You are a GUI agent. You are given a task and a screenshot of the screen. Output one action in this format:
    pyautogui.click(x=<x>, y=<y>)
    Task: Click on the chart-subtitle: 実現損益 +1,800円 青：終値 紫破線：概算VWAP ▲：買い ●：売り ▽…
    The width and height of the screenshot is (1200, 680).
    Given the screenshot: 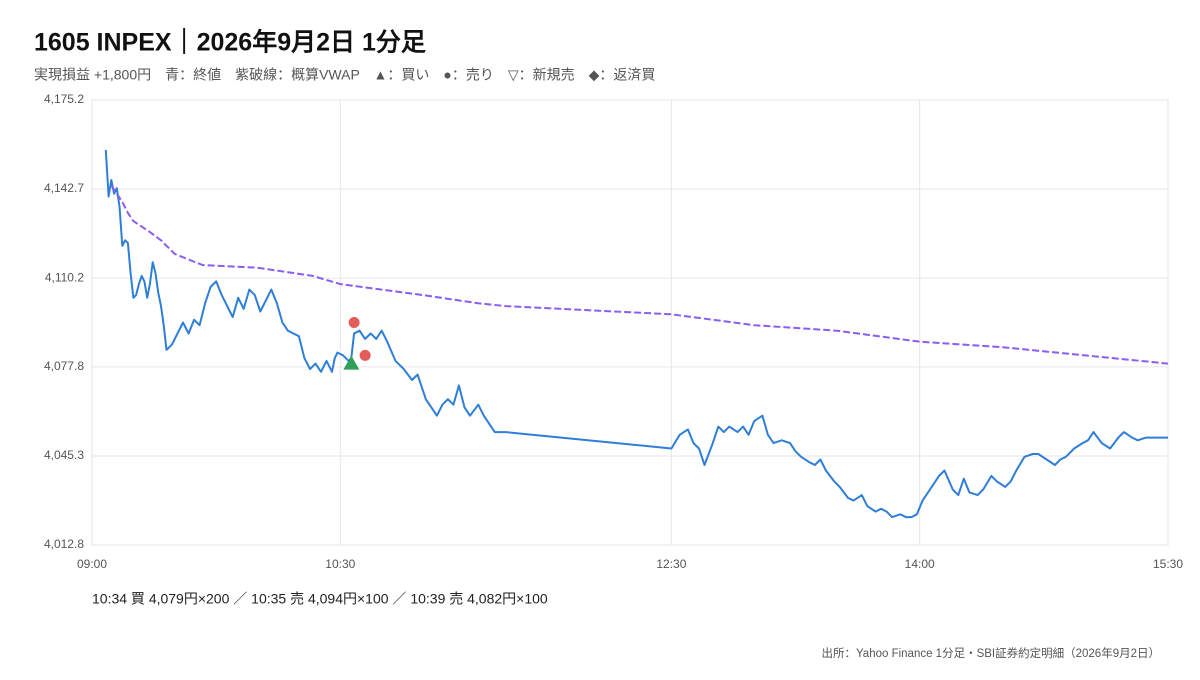 What is the action you would take?
    pyautogui.click(x=344, y=75)
    